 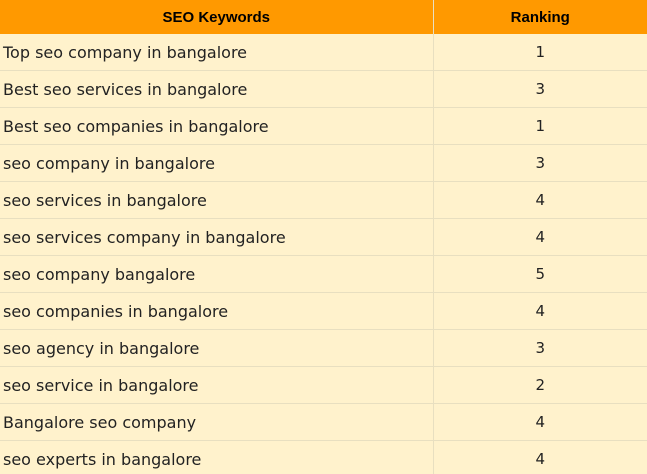 I want to click on table-row: Best seo services in bangalore 3, so click(x=323, y=89).